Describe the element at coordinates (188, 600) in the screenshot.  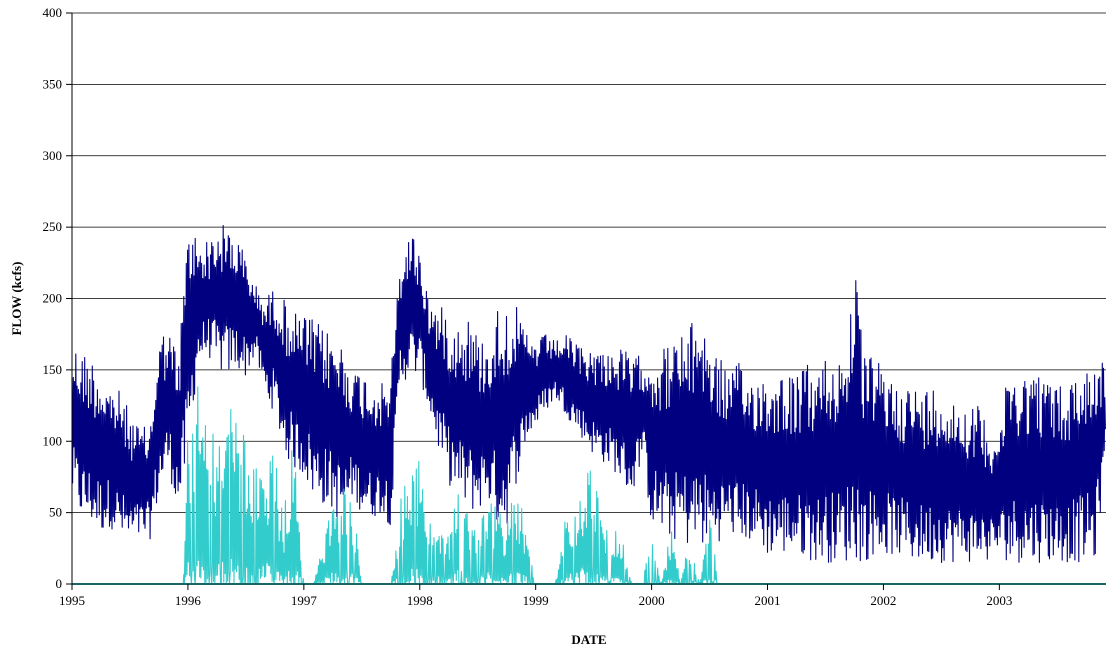
I see `x-tick-label: 1996` at that location.